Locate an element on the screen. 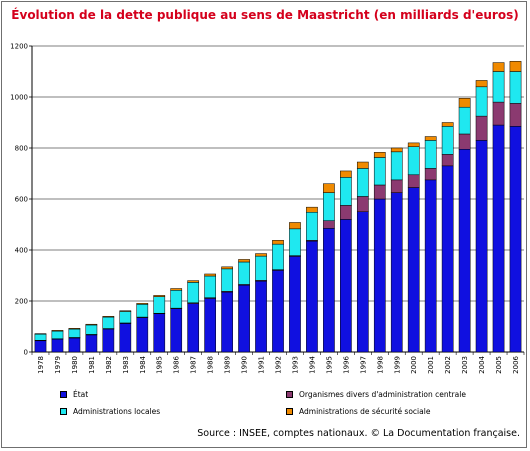 The width and height of the screenshot is (530, 451). y-tick-label: 1200 is located at coordinates (19, 47).